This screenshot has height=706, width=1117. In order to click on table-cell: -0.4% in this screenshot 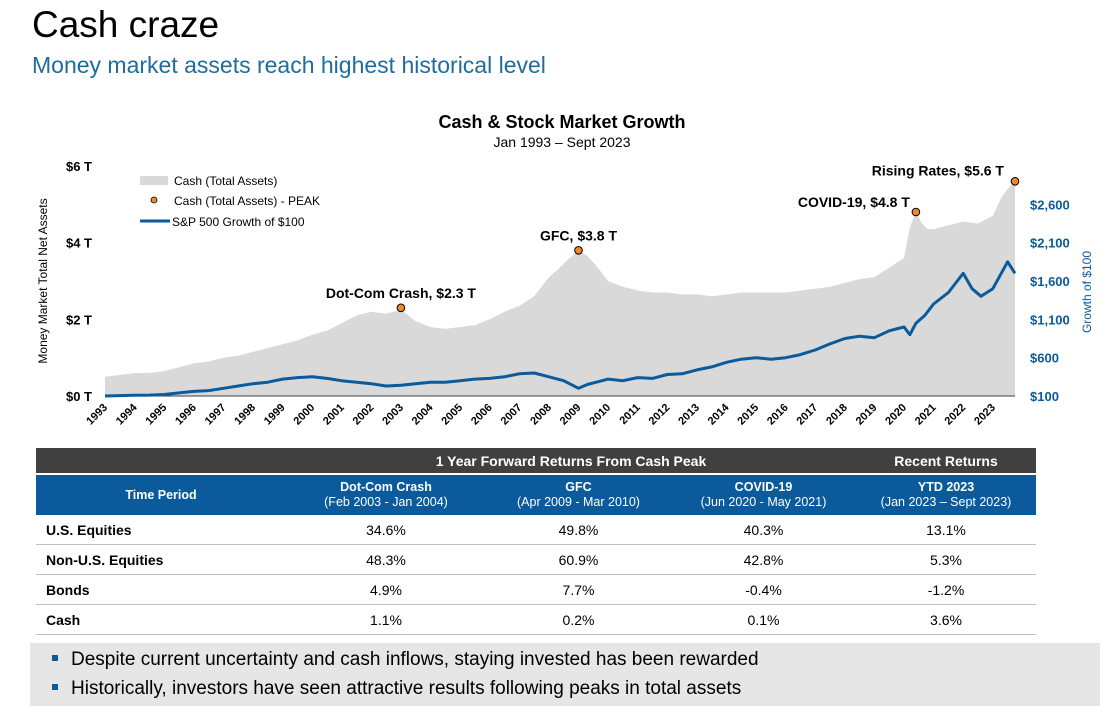, I will do `click(763, 589)`.